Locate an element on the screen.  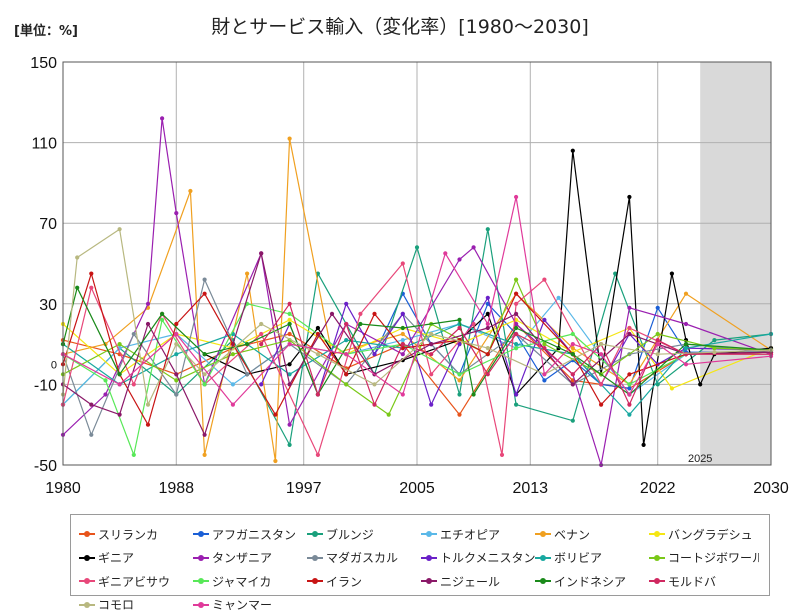
chart-title: 財とサービス輸入（変化率）[1980～2030] is located at coordinates (400, 27).